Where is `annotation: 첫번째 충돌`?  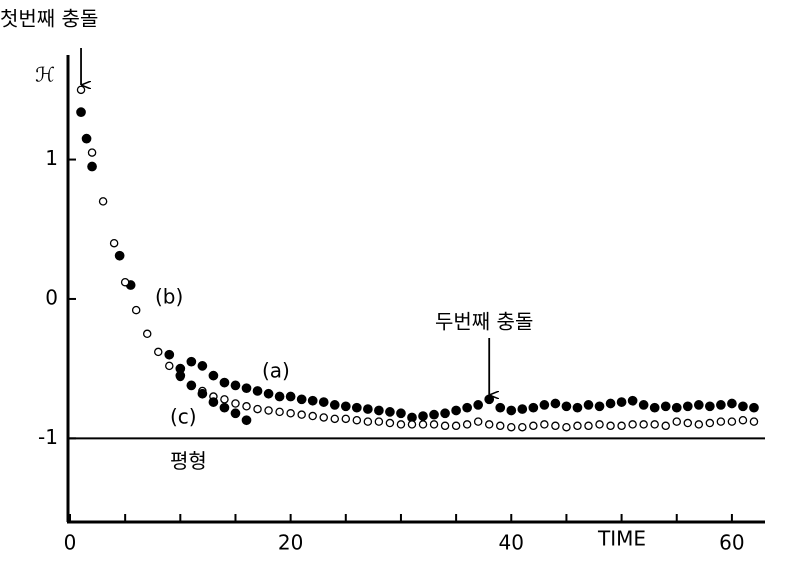
annotation: 첫번째 충돌 is located at coordinates (49, 19).